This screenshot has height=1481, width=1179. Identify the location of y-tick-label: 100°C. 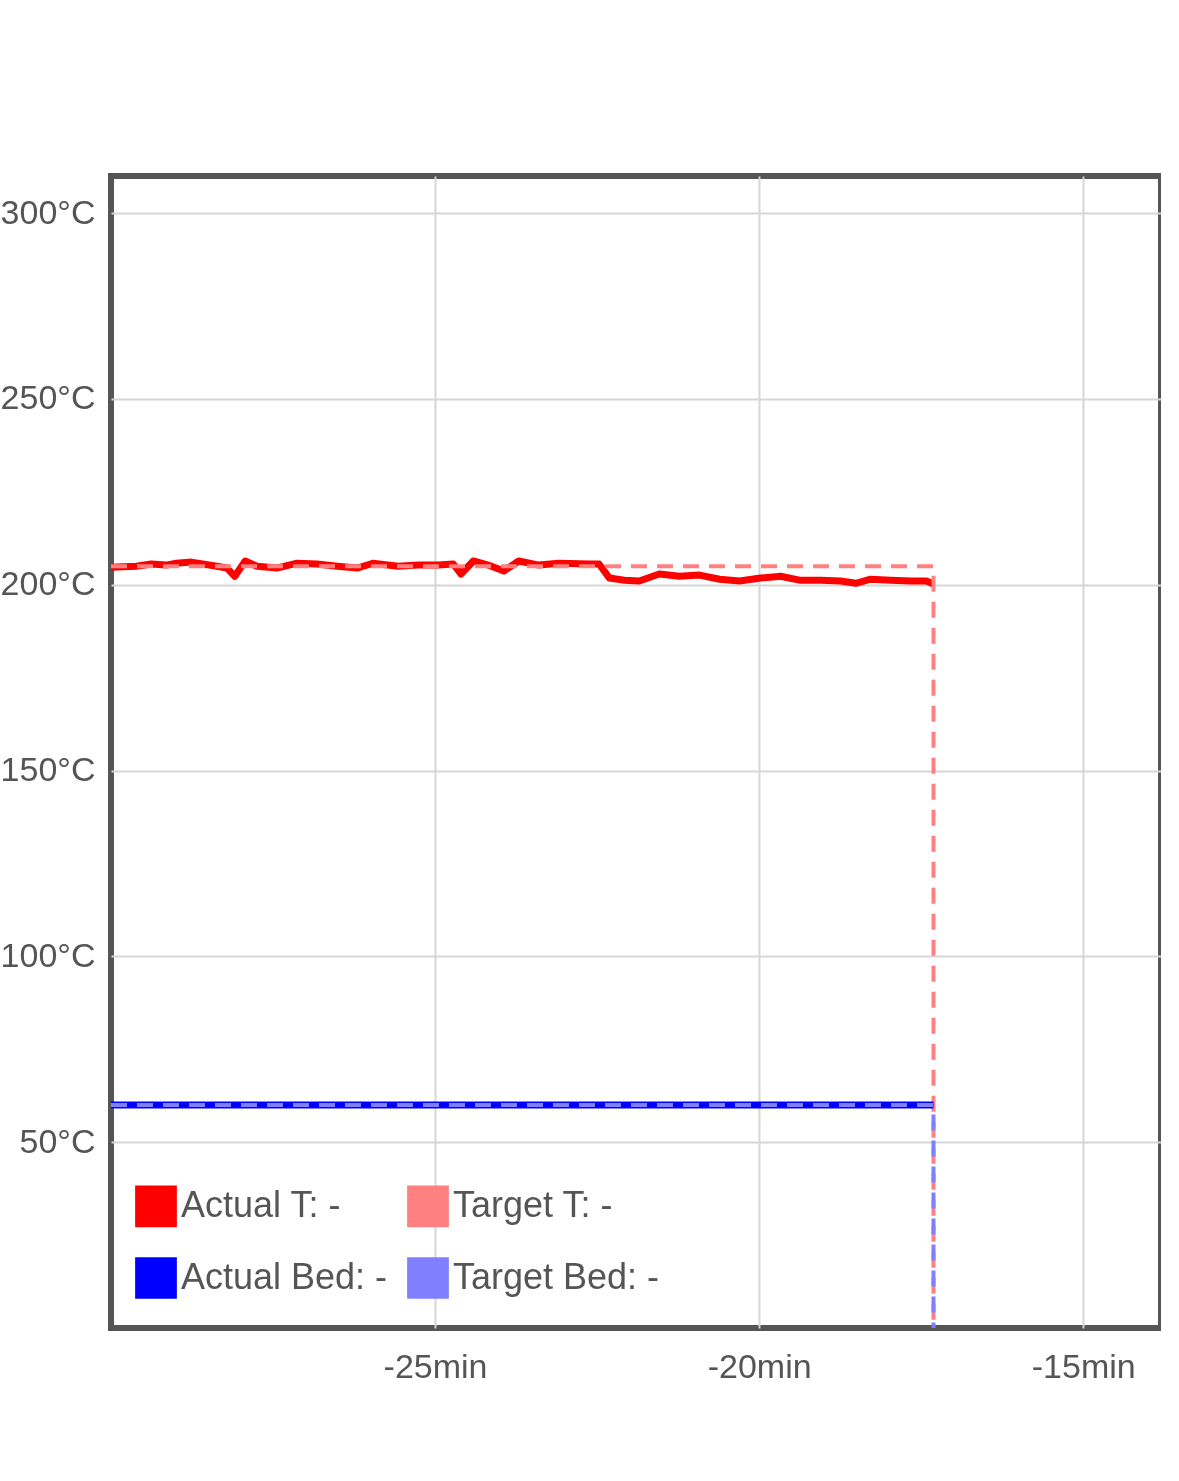
(48, 954).